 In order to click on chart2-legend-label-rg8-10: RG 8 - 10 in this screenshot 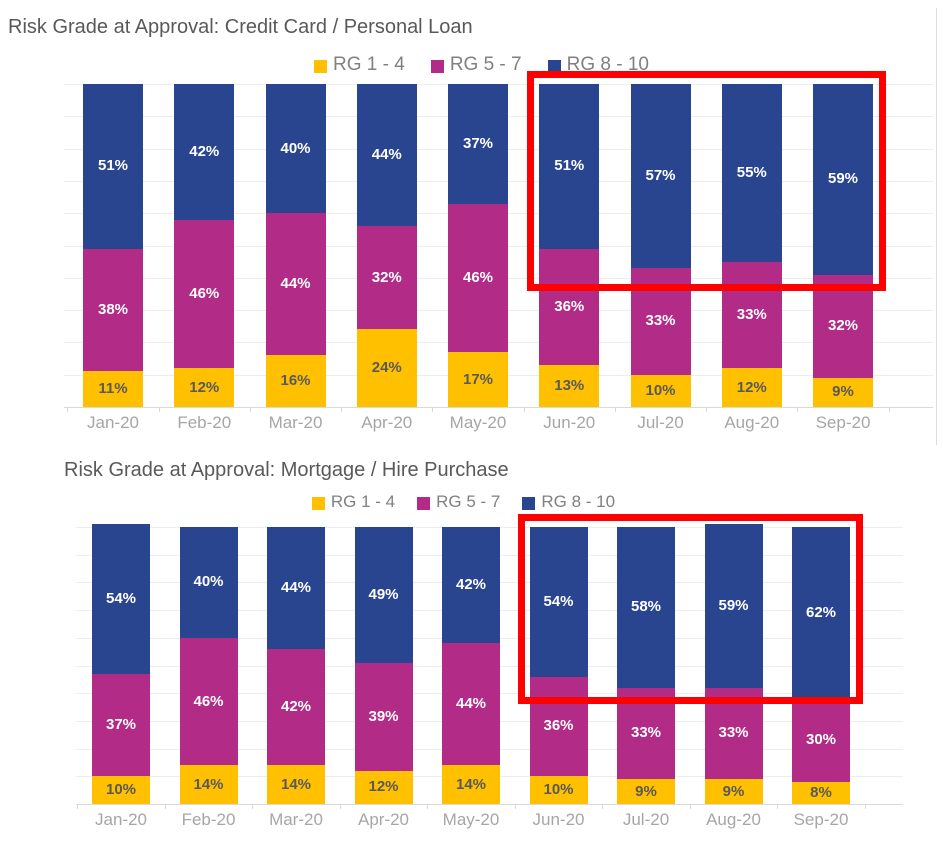, I will do `click(578, 501)`.